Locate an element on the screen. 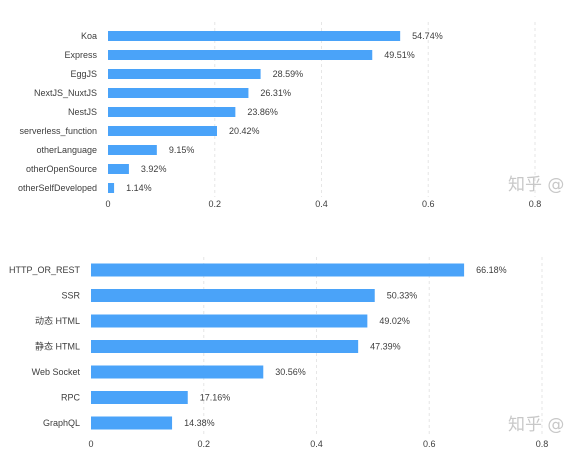  data-label: 50.33% is located at coordinates (402, 296).